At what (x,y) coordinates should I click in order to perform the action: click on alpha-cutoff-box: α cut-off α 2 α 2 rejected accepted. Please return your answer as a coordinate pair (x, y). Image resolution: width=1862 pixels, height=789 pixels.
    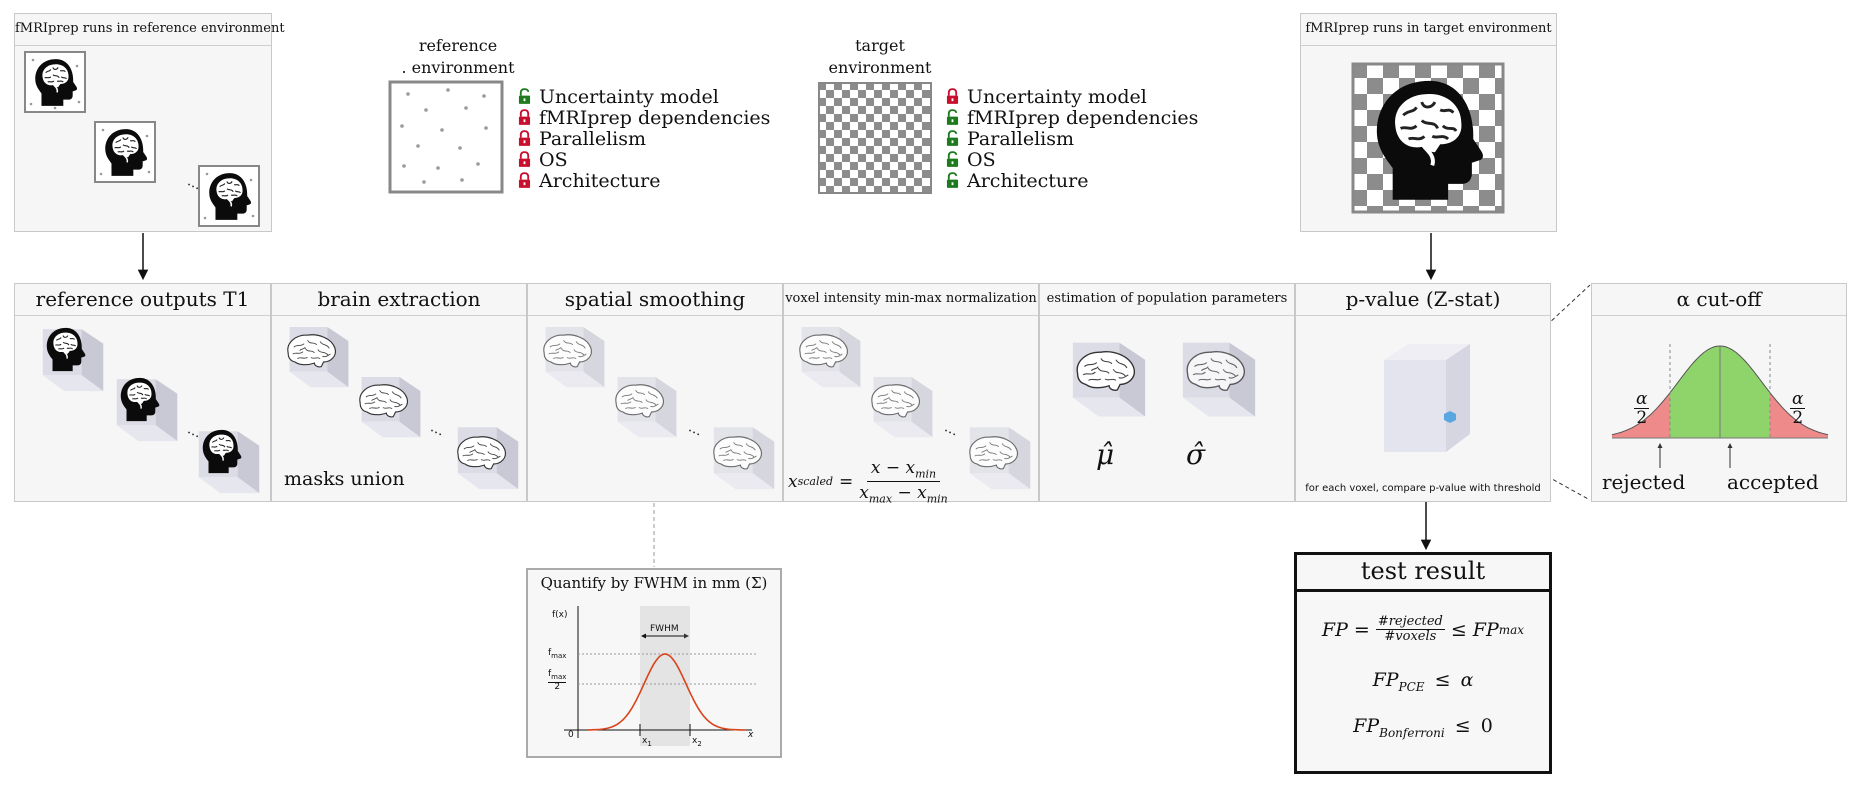
    Looking at the image, I should click on (1719, 392).